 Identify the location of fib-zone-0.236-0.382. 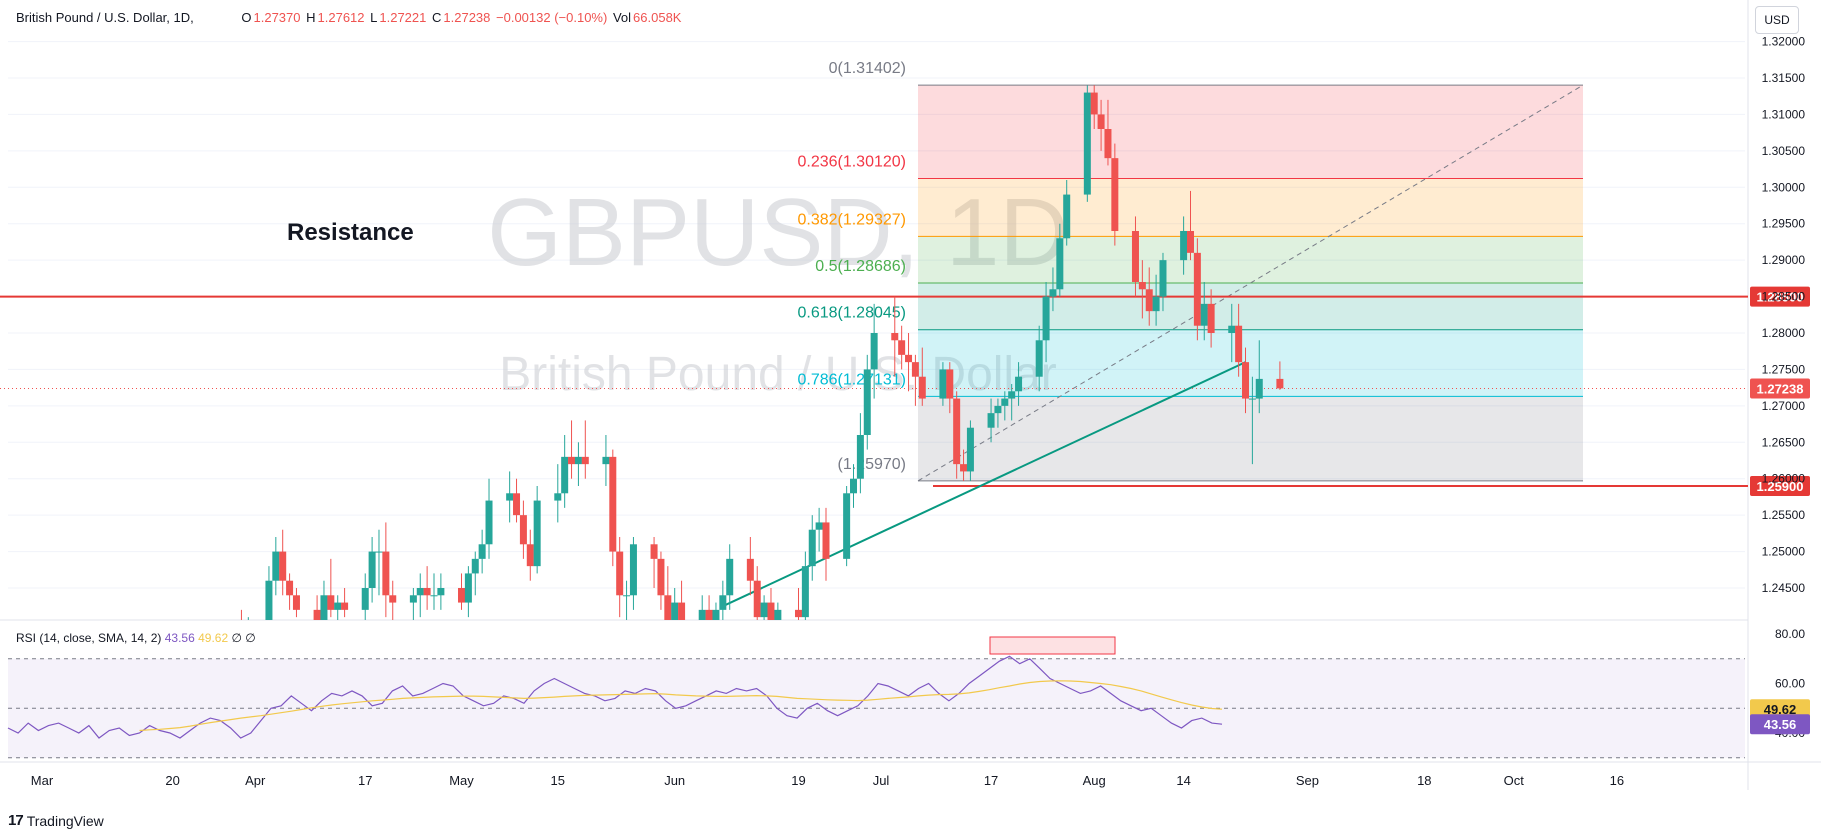
(1250, 207).